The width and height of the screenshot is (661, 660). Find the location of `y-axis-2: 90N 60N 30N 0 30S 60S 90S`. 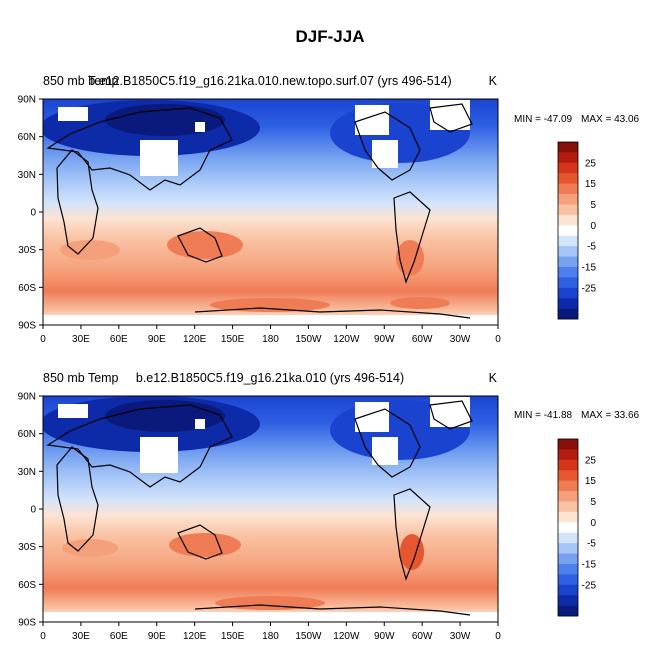

y-axis-2: 90N 60N 30N 0 30S 60S 90S is located at coordinates (30, 510).